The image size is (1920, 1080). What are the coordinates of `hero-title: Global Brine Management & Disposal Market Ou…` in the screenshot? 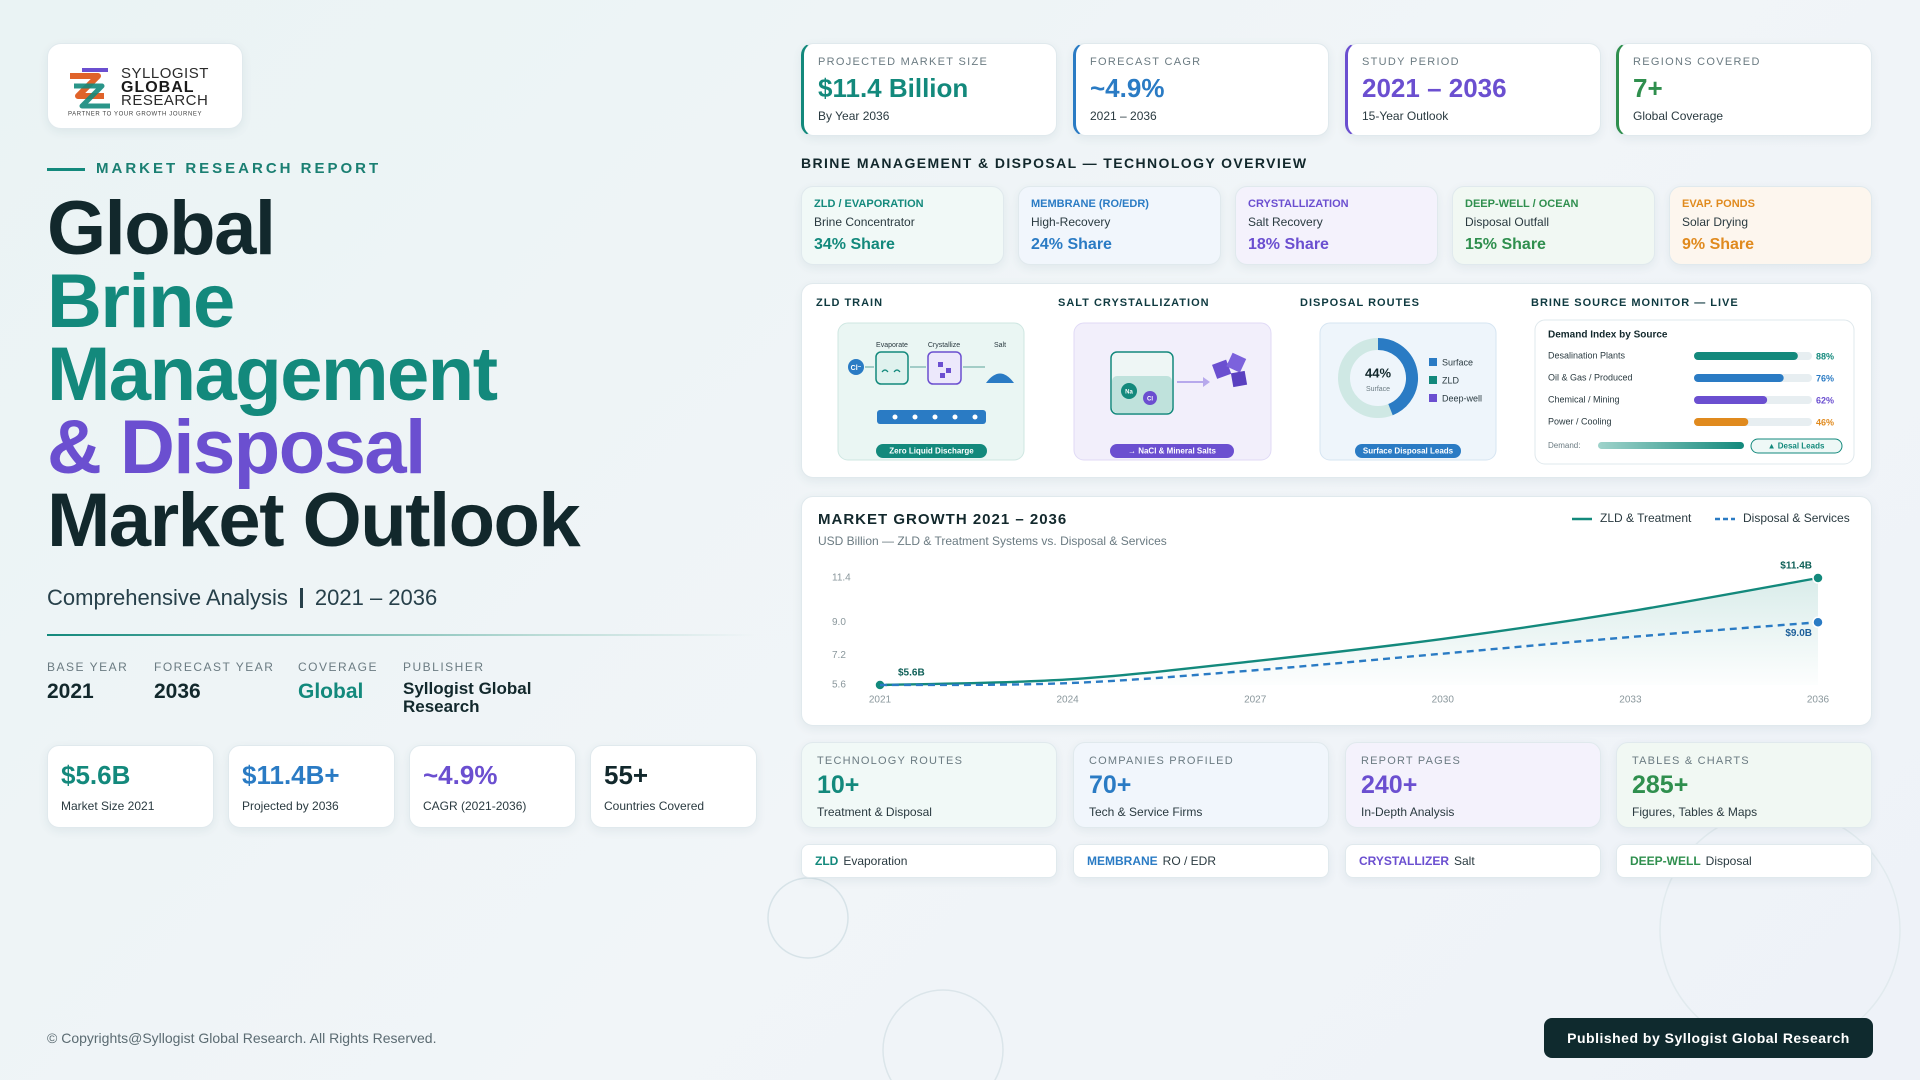 It's located at (314, 374).